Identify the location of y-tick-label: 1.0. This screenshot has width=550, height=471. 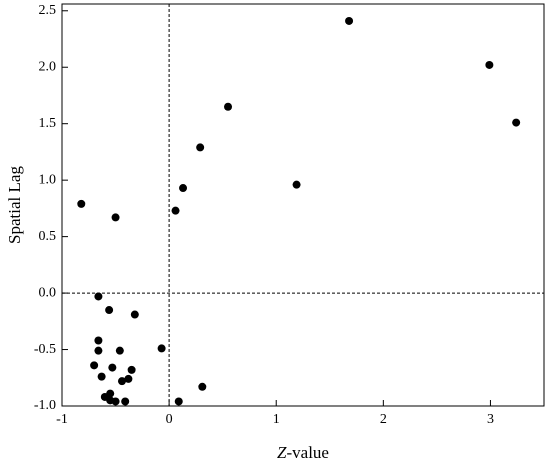
(48, 179).